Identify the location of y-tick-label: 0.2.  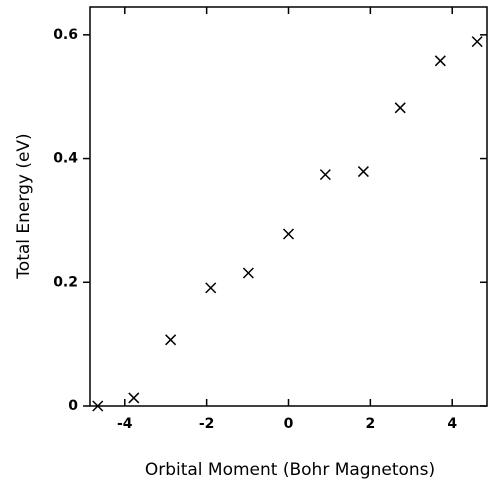
(65, 282).